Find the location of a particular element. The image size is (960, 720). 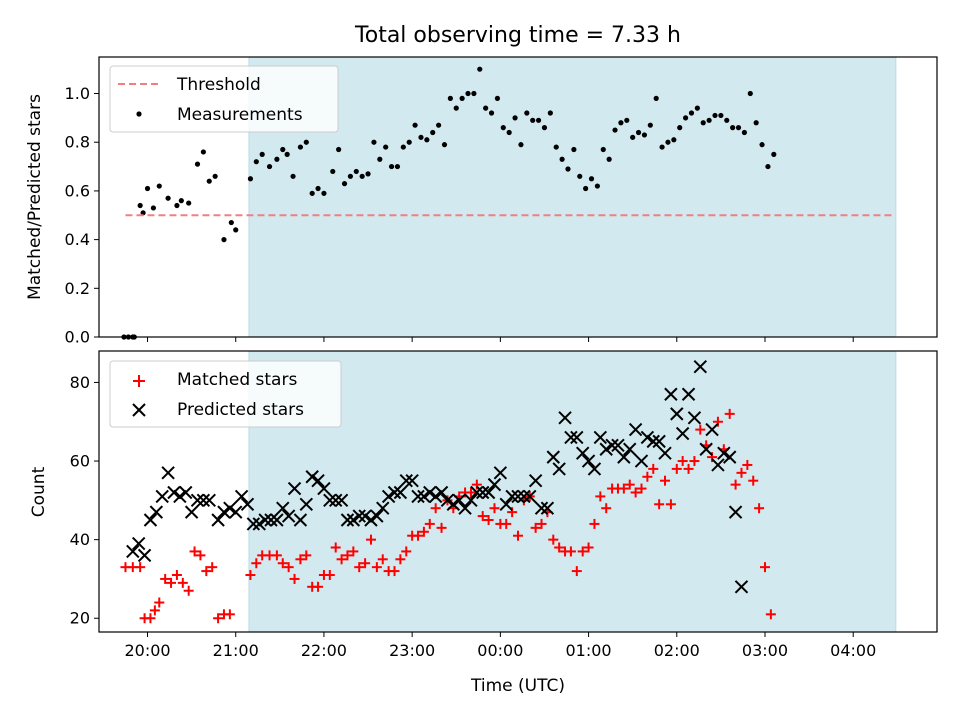

top-legend-box is located at coordinates (224, 99).